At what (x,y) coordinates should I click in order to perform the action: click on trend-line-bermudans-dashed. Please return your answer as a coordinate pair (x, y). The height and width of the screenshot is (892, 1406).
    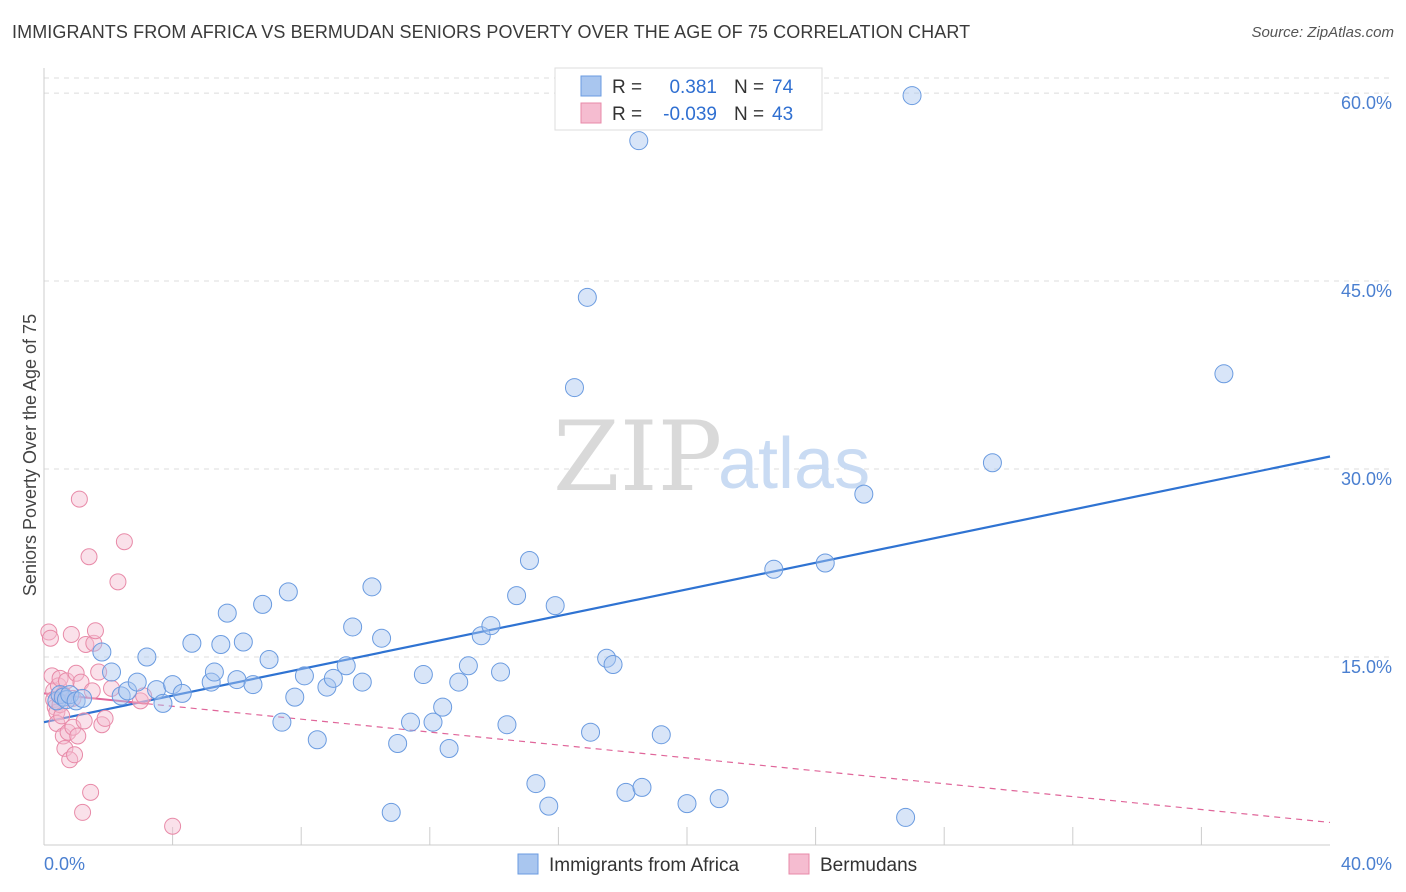
    Looking at the image, I should click on (738, 763).